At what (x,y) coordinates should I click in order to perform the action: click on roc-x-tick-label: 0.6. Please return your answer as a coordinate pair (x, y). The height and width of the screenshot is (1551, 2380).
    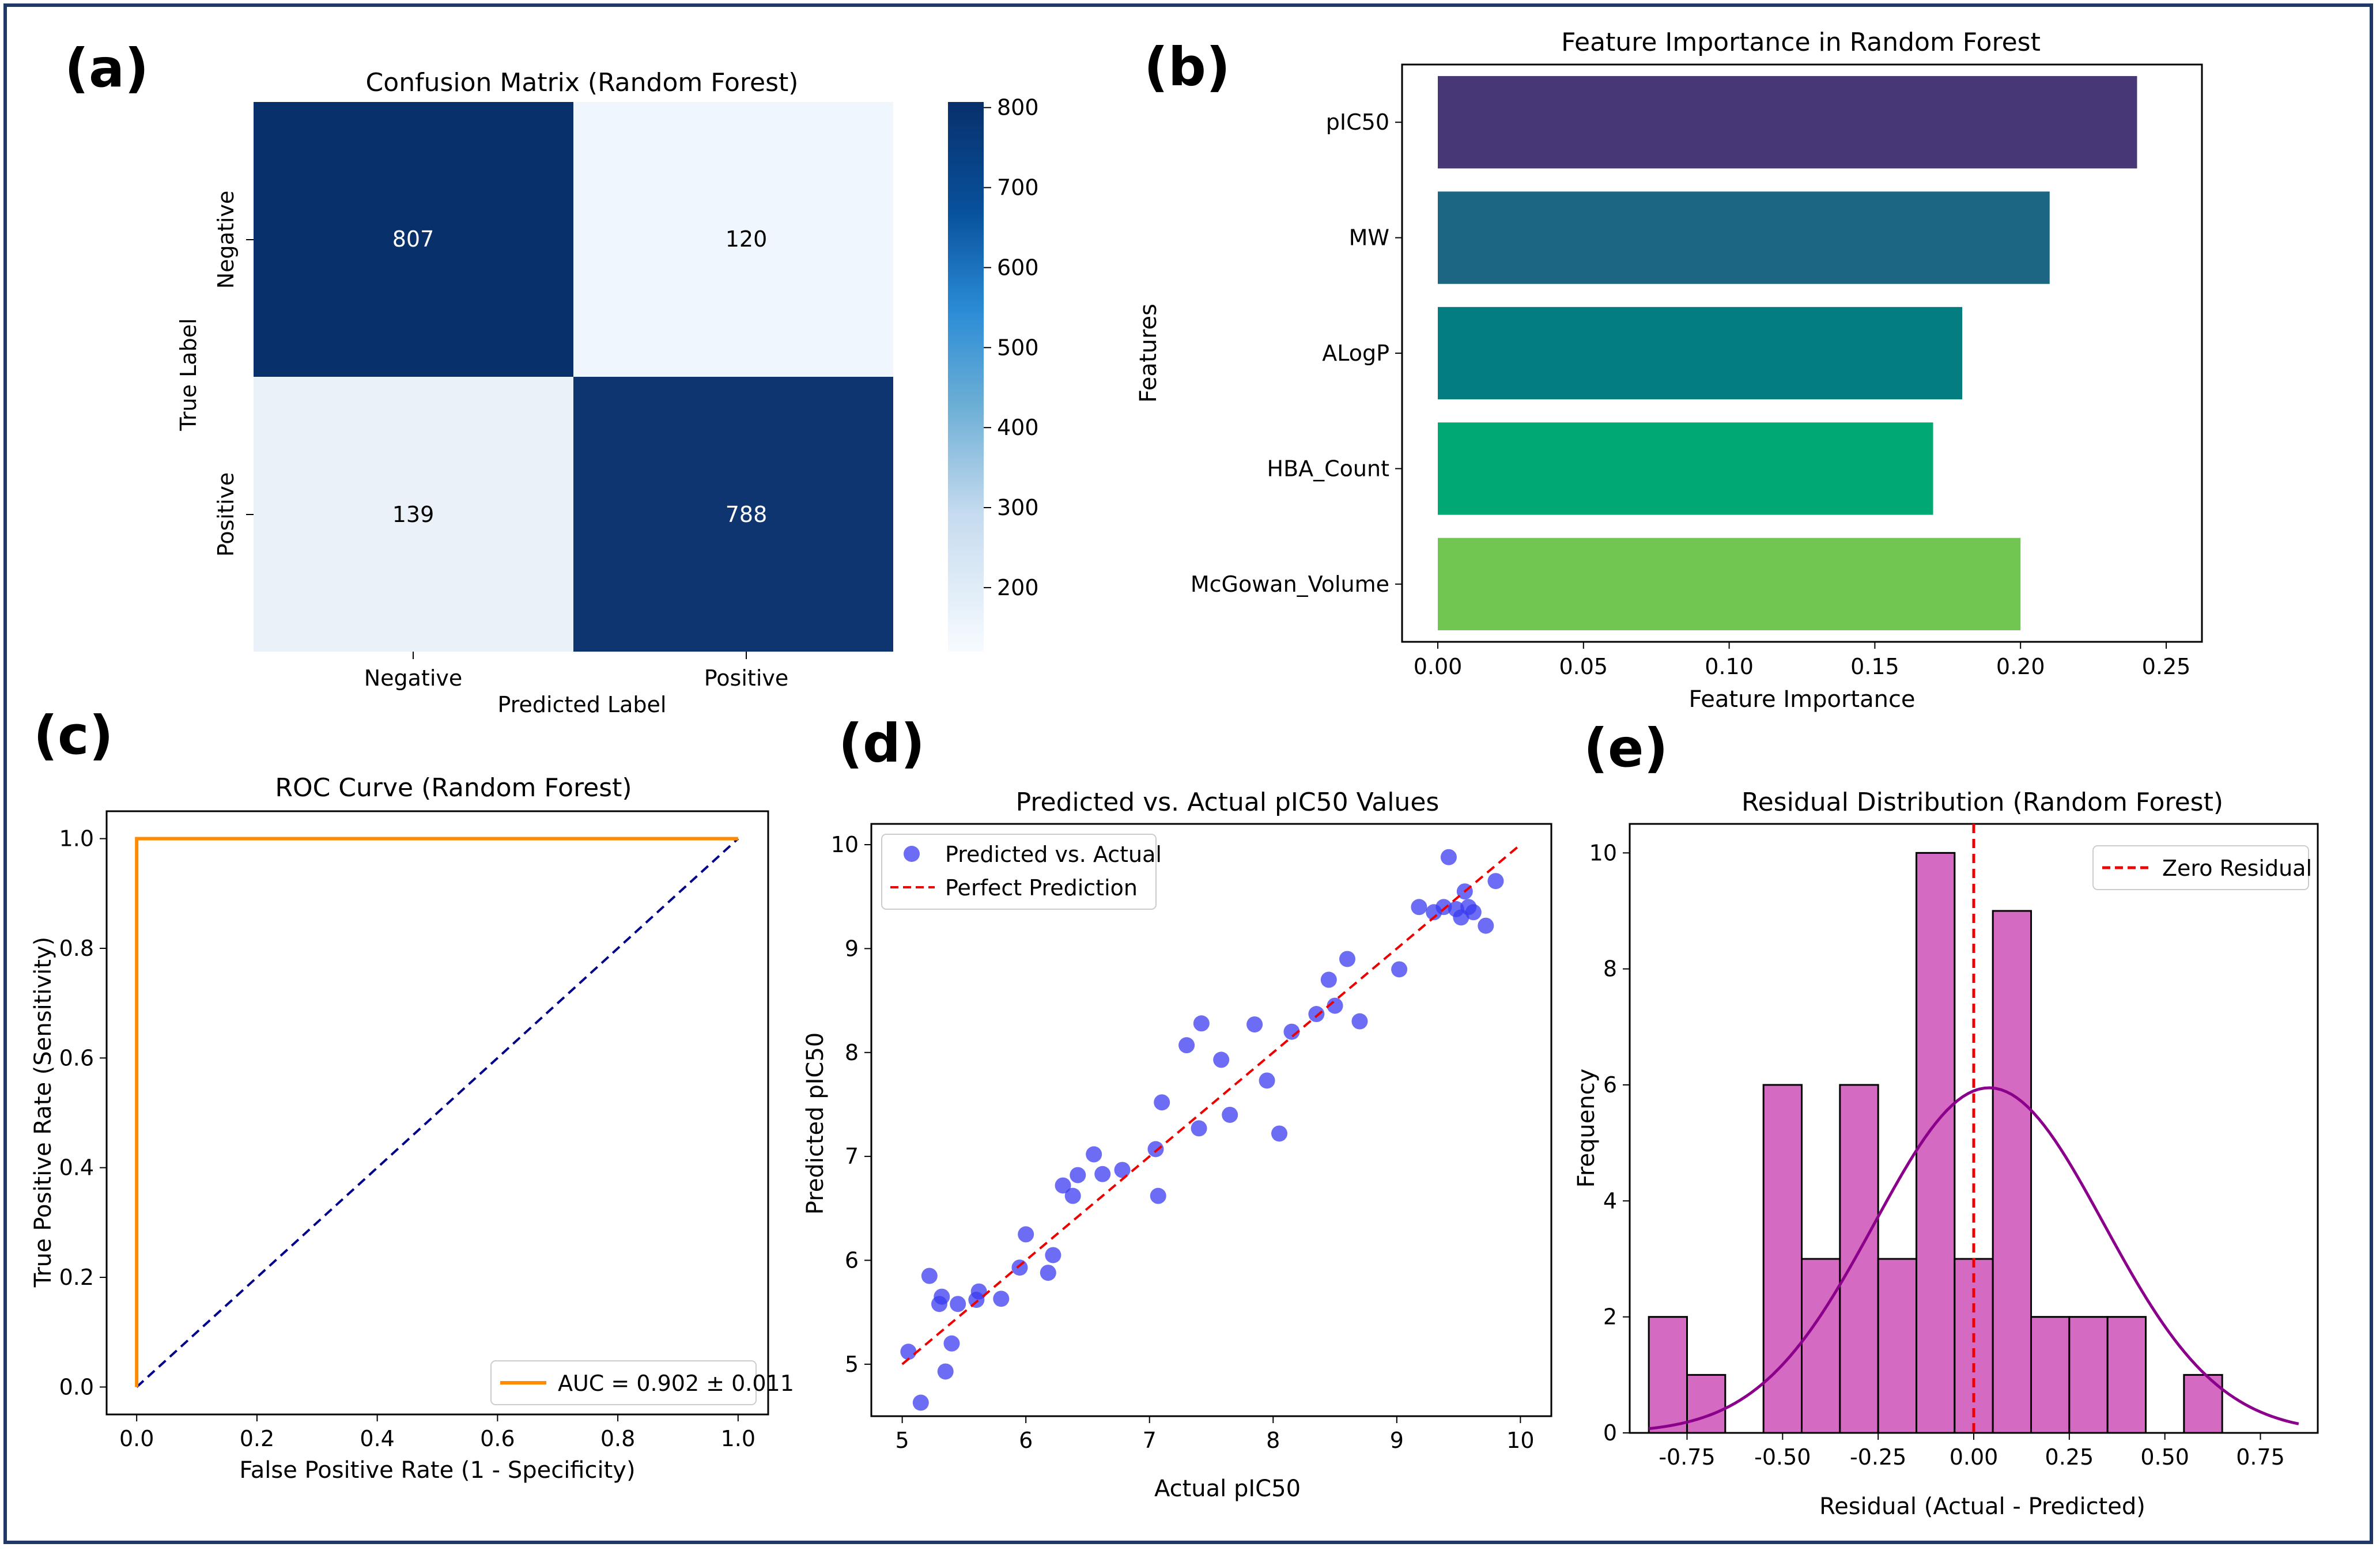
    Looking at the image, I should click on (498, 1438).